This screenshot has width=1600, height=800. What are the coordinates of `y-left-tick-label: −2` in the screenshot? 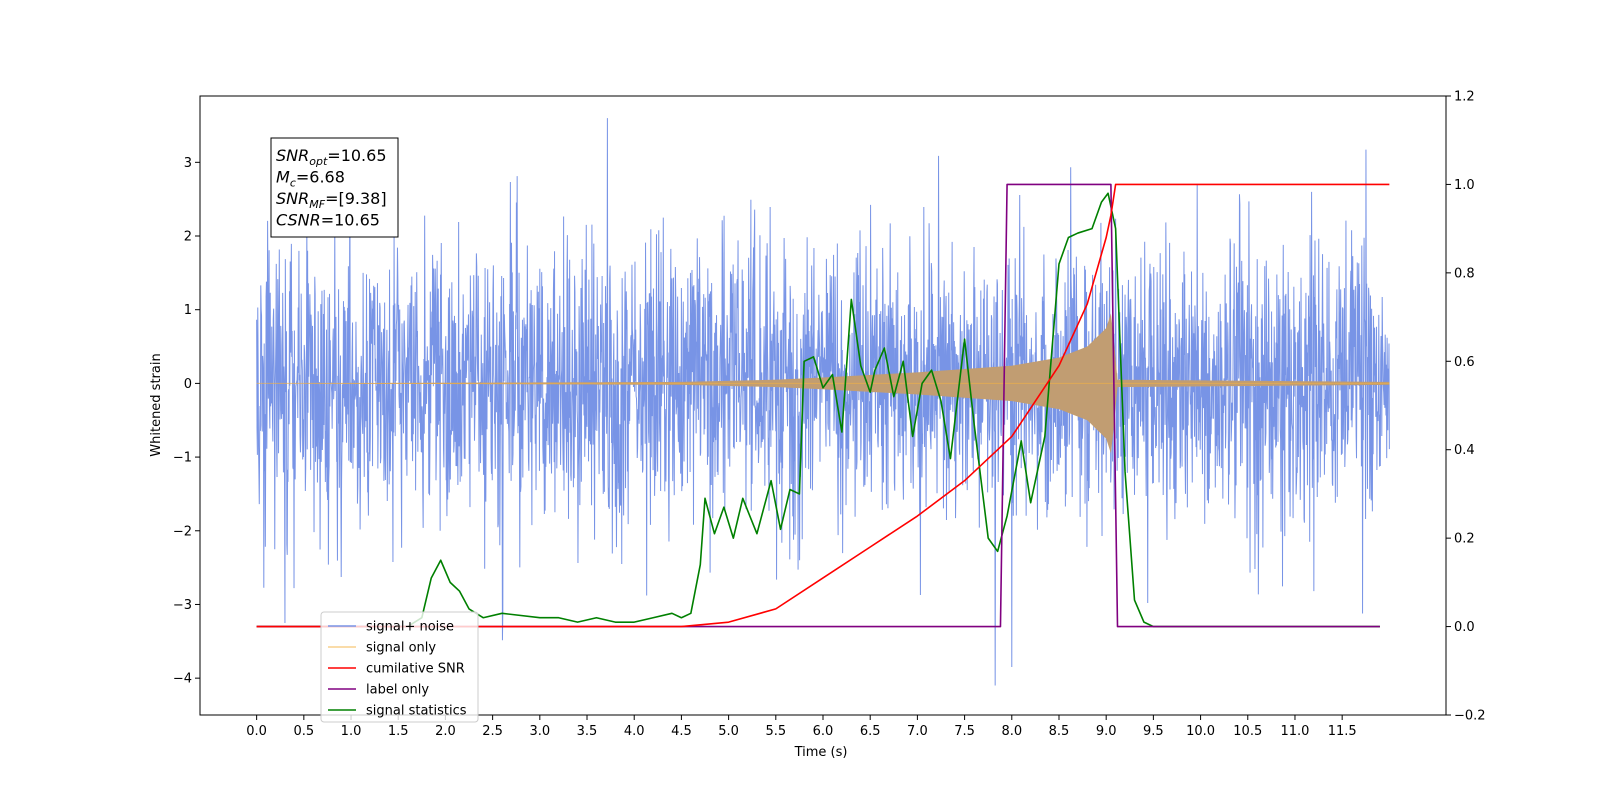 It's located at (182, 531).